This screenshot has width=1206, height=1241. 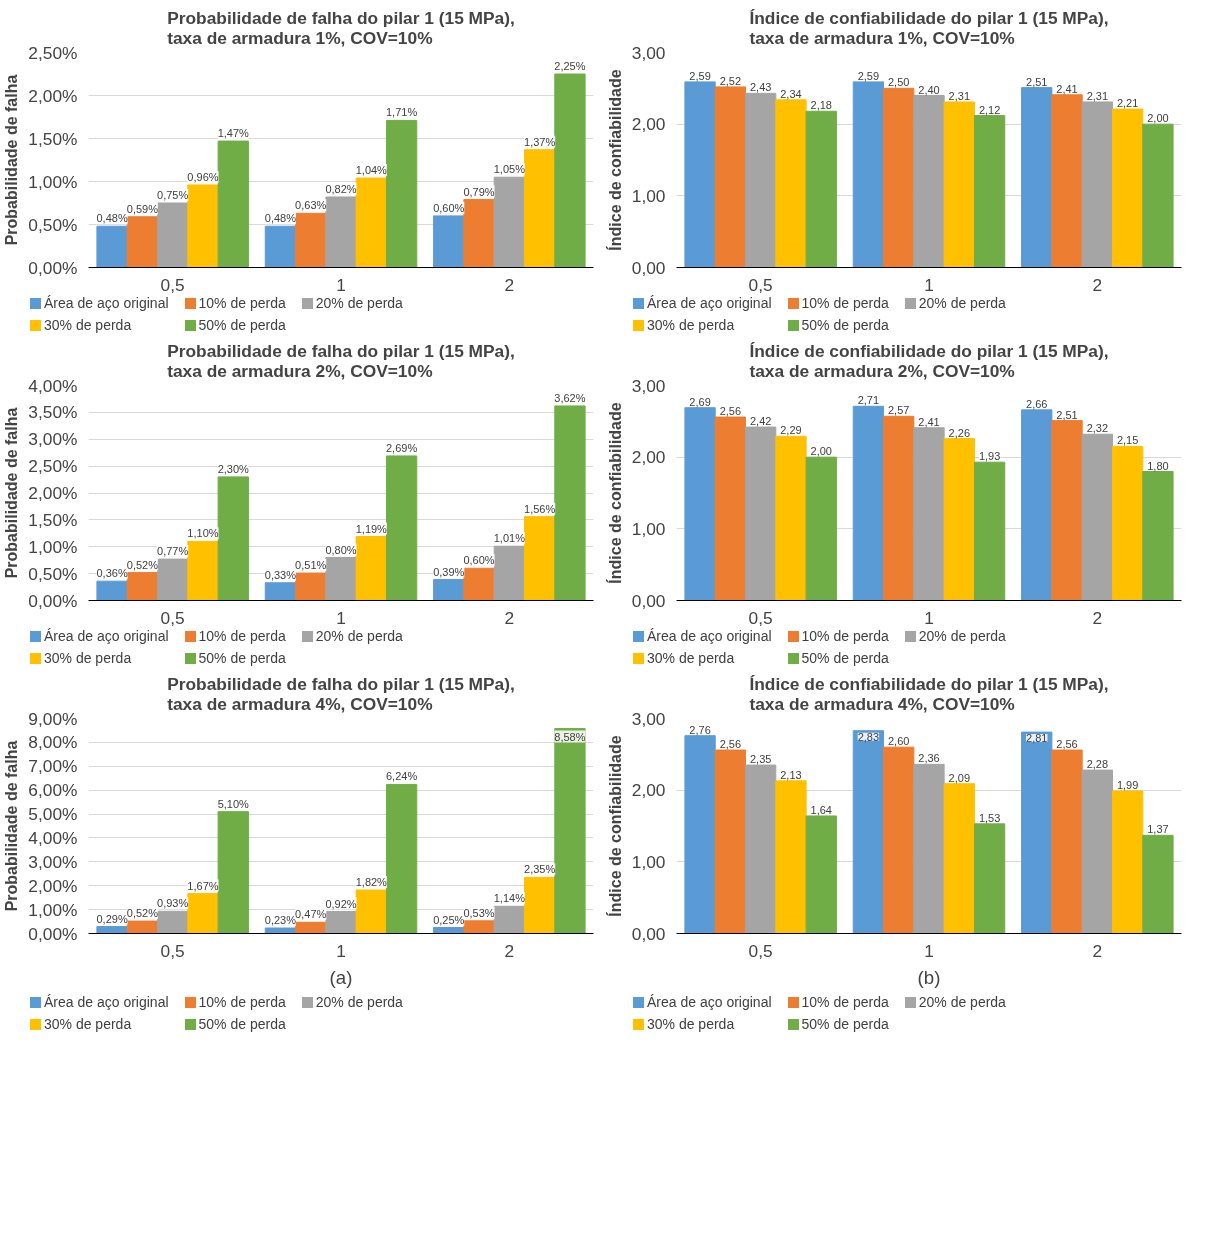 What do you see at coordinates (233, 468) in the screenshot?
I see `data-label: 2,30%` at bounding box center [233, 468].